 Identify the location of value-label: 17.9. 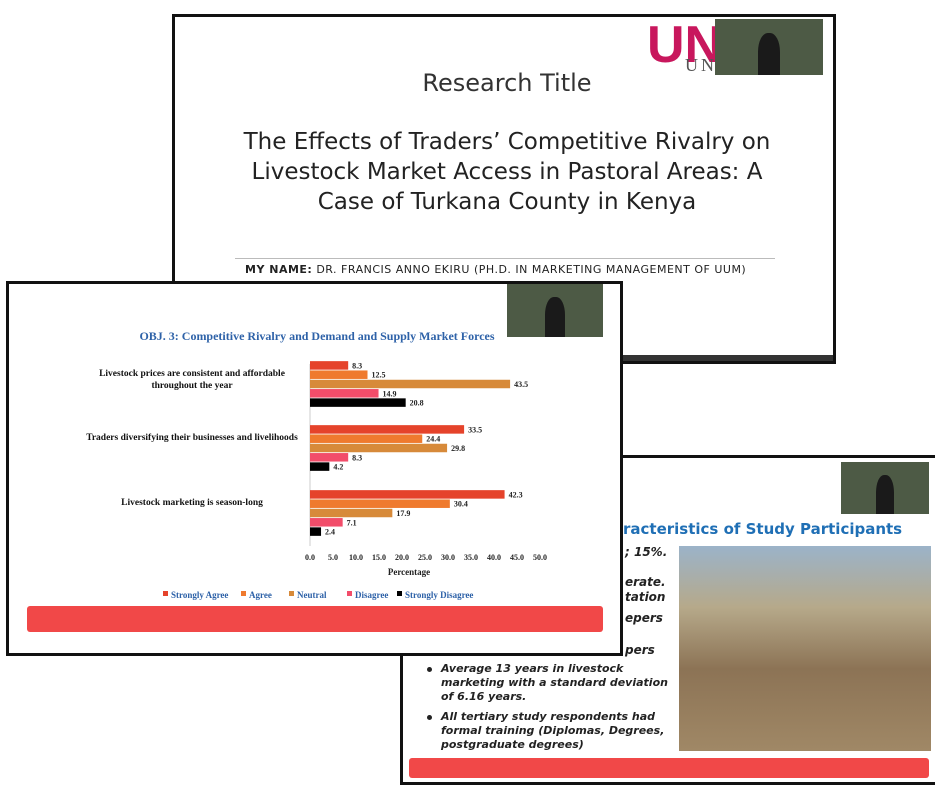
(403, 513).